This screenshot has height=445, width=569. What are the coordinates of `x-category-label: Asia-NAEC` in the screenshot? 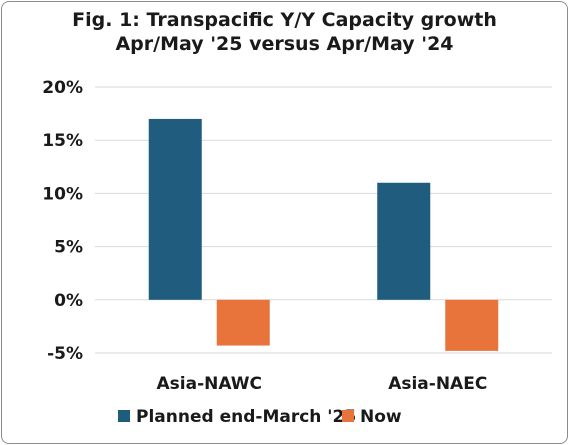 It's located at (437, 384).